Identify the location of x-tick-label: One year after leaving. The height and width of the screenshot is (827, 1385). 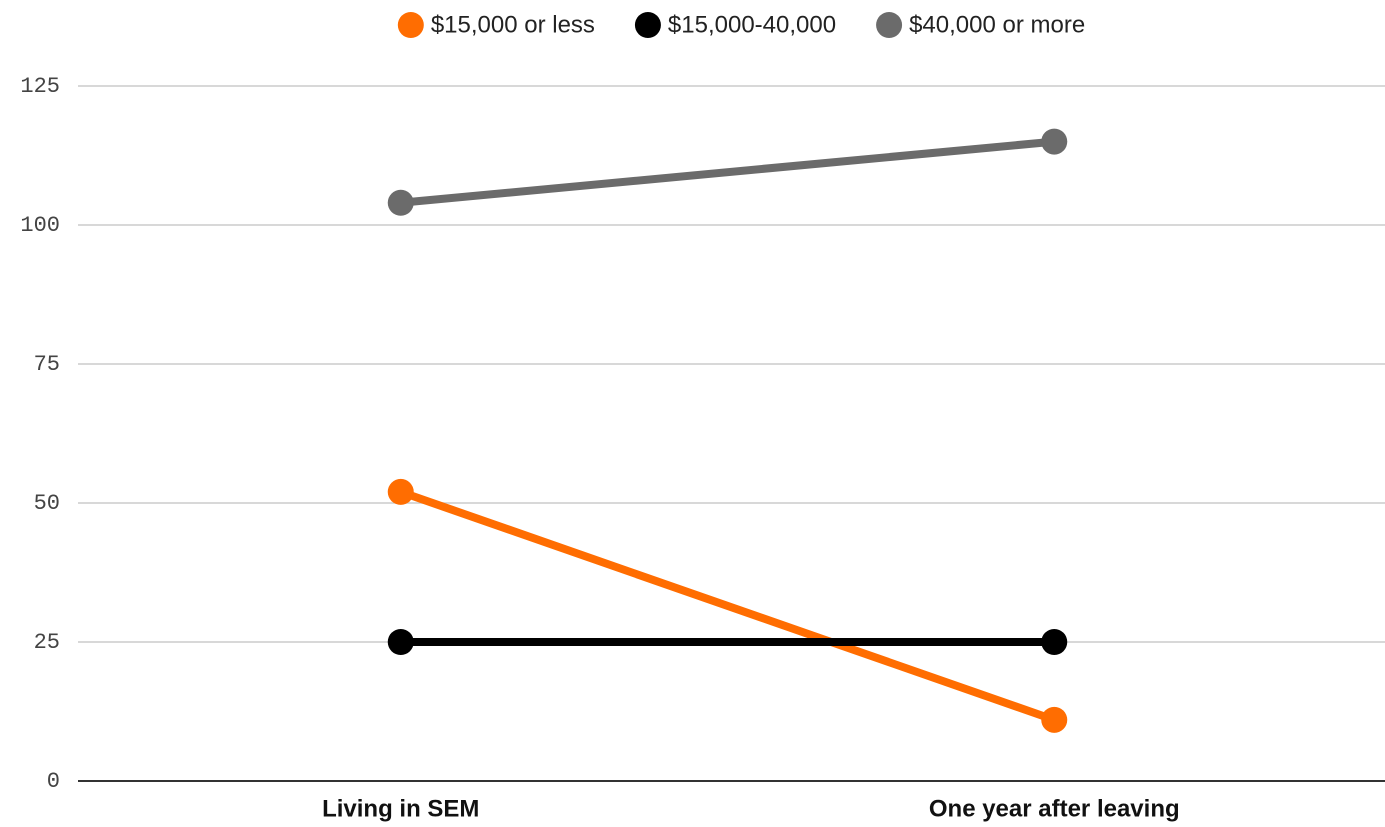
(1054, 808).